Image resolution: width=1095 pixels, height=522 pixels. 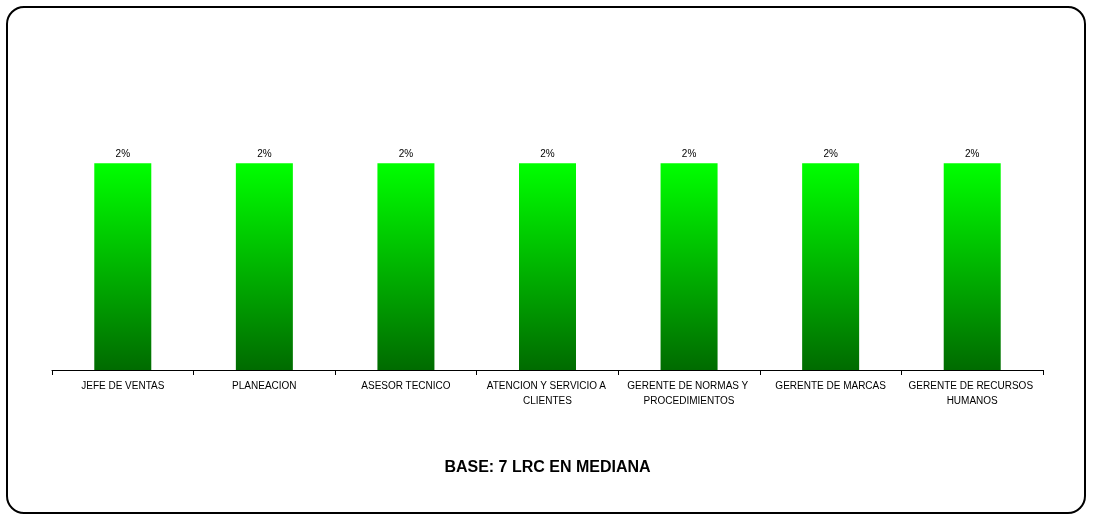 I want to click on x-tick-label: JEFE DE VENTAS, so click(x=123, y=385).